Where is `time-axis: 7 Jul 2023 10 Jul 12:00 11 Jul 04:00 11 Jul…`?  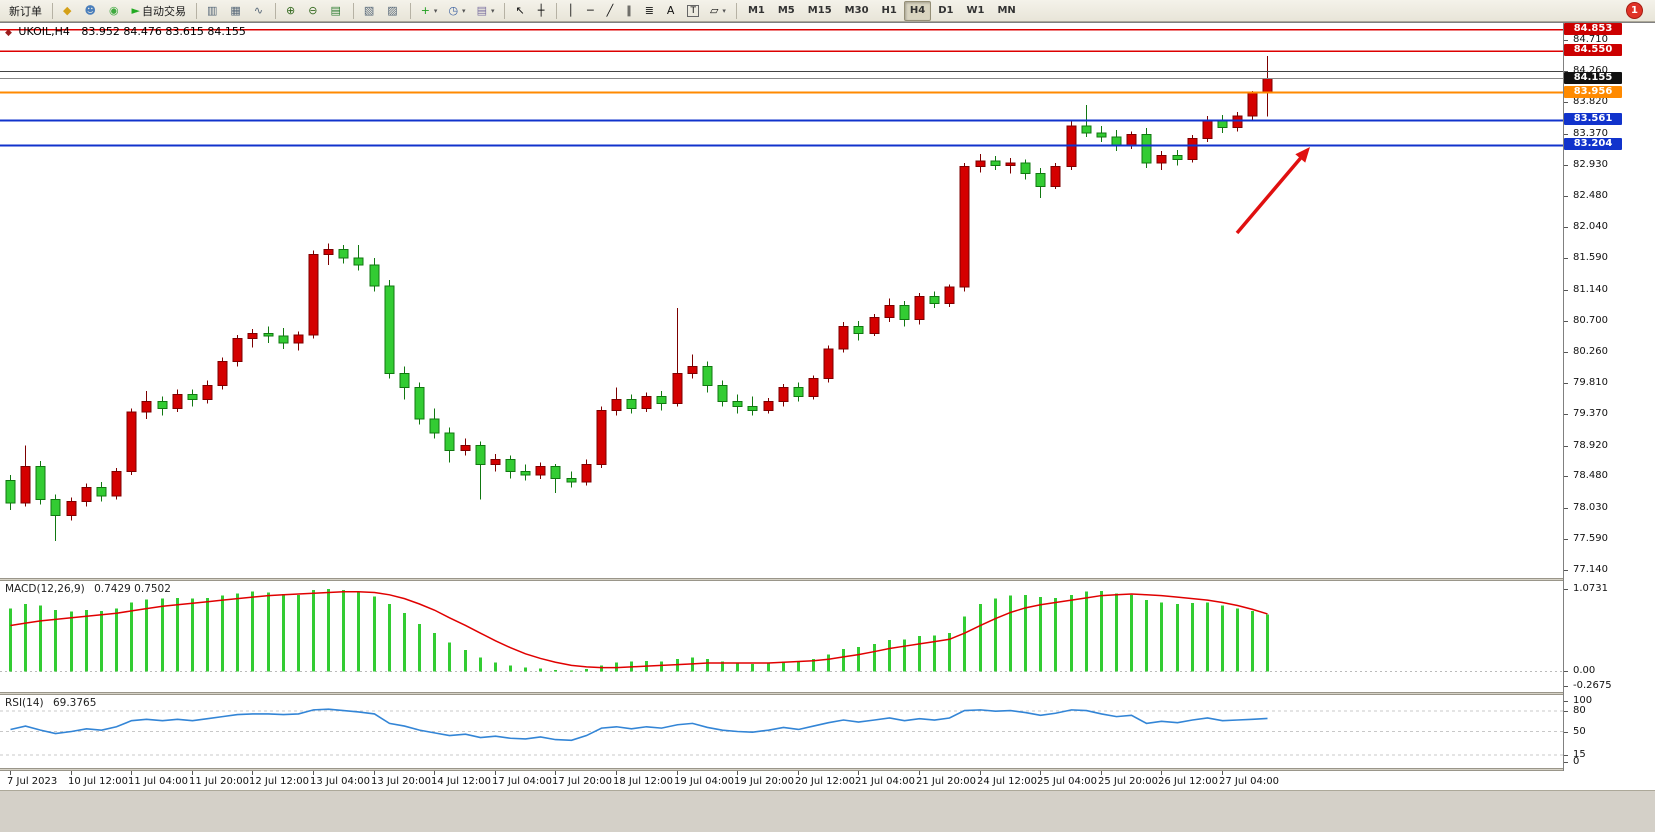 time-axis: 7 Jul 2023 10 Jul 12:00 11 Jul 04:00 11 Jul… is located at coordinates (781, 780).